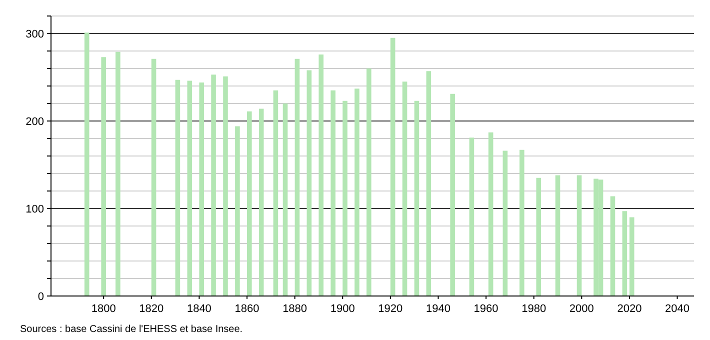  Describe the element at coordinates (438, 309) in the screenshot. I see `x-tick-label: 1940` at that location.